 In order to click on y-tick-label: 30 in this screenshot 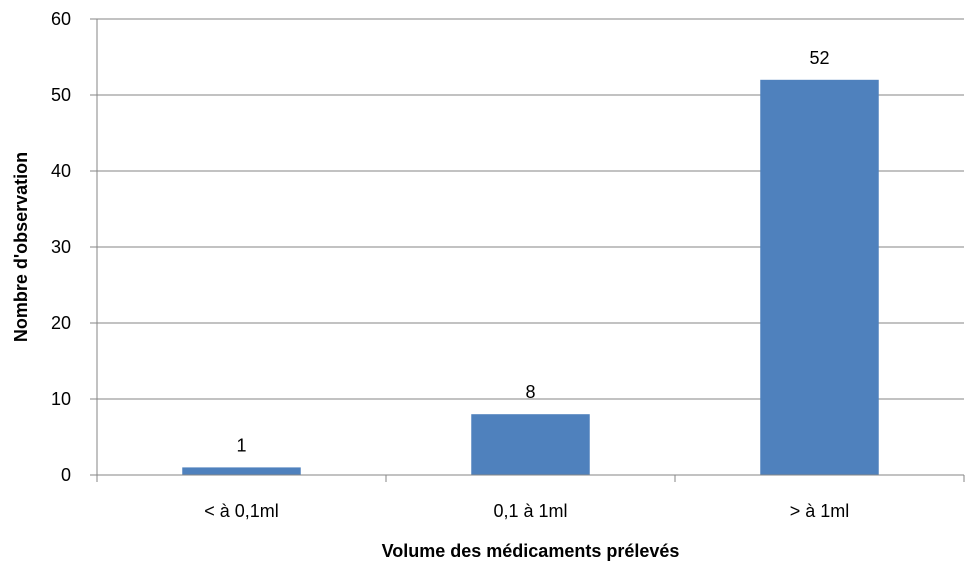, I will do `click(61, 247)`.